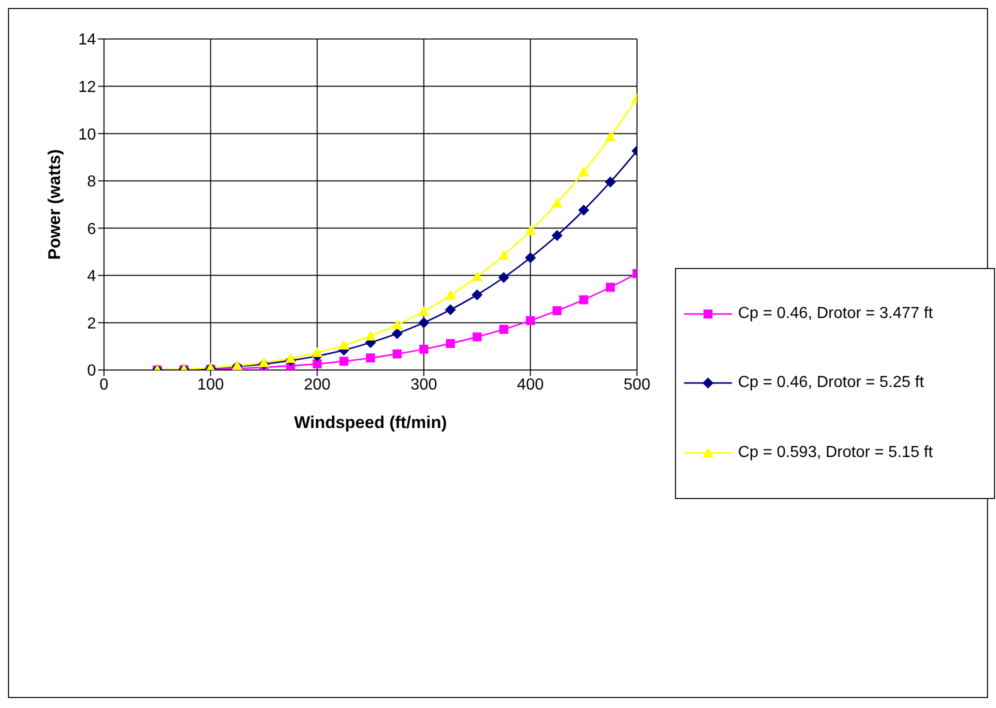  Describe the element at coordinates (91, 323) in the screenshot. I see `y-tick-label: 2` at that location.